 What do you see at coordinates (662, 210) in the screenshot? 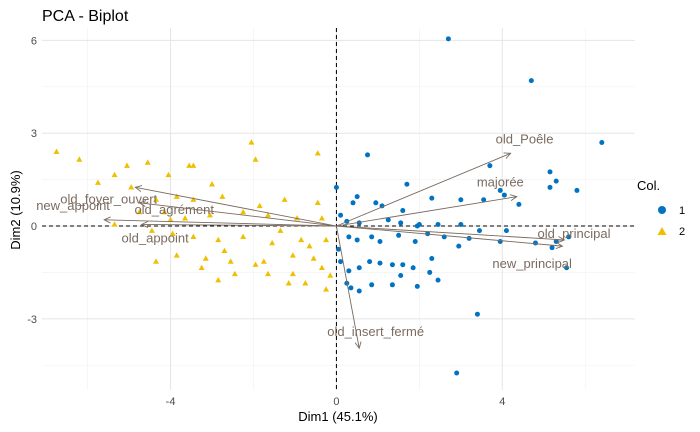
I see `legend-key-1-circle-icon` at bounding box center [662, 210].